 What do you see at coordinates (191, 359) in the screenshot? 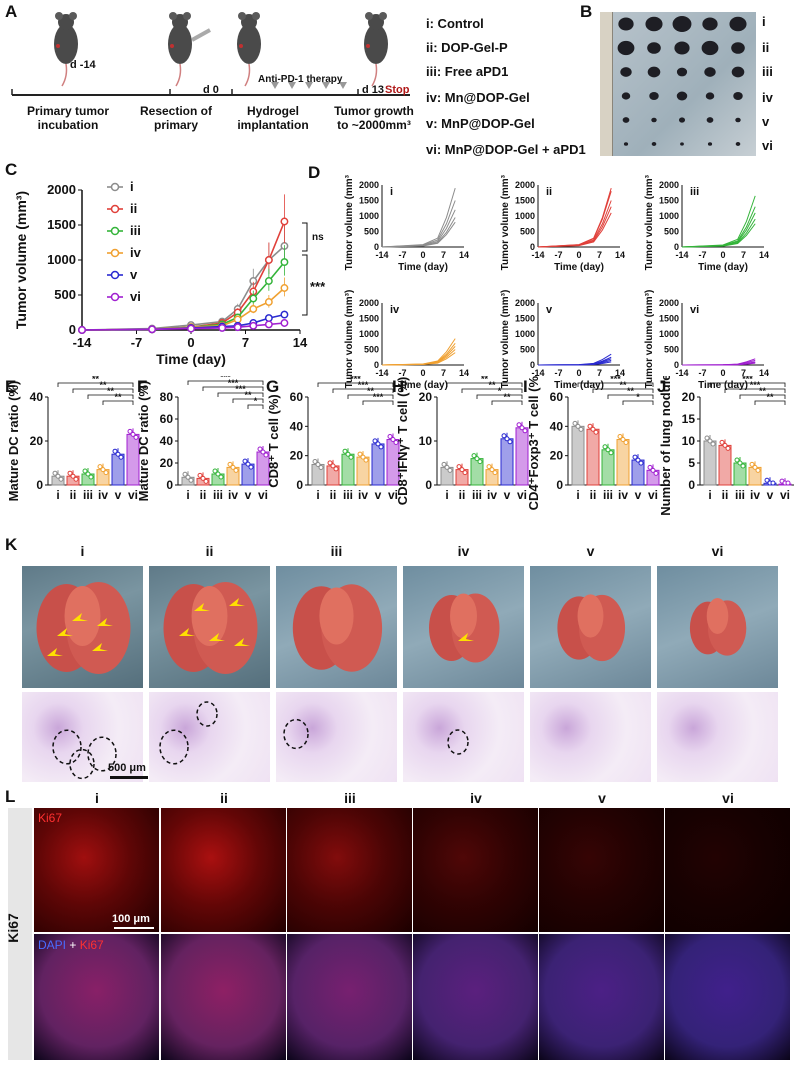
I see `c-x-axis-label: Time (day)` at bounding box center [191, 359].